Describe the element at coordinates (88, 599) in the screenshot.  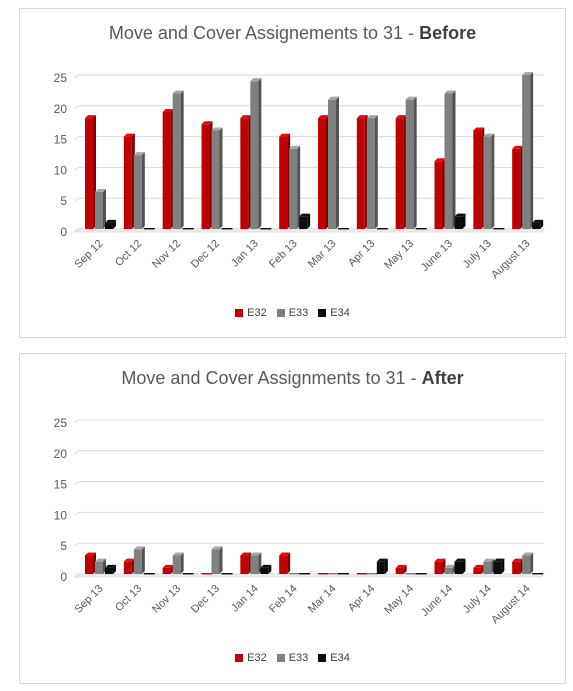
I see `x-tick-label: Sep 13` at that location.